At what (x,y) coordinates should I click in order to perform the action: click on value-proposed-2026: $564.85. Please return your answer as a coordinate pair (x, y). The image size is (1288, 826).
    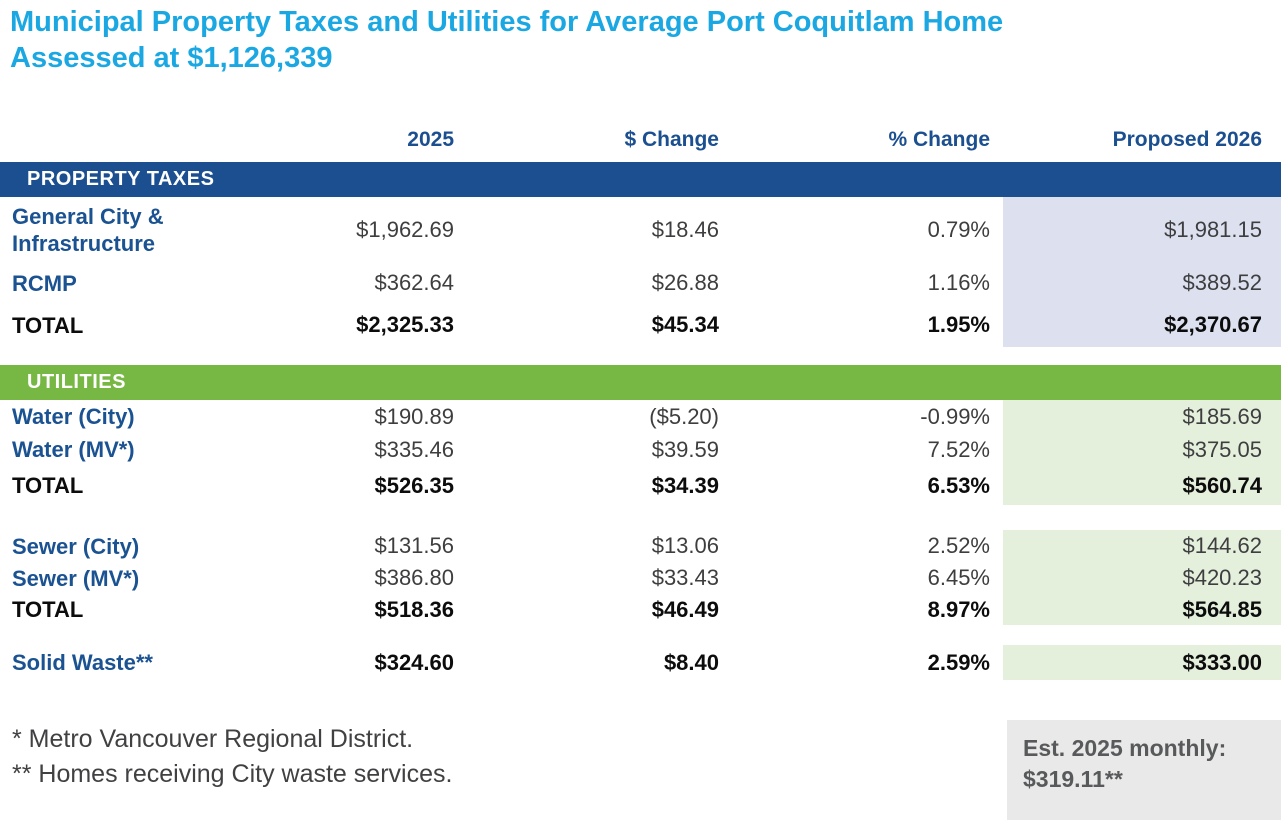
    Looking at the image, I should click on (1142, 609).